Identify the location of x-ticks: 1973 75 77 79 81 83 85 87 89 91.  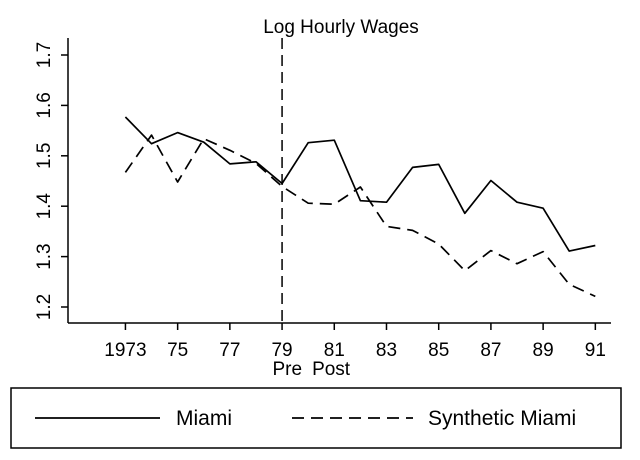
(355, 342).